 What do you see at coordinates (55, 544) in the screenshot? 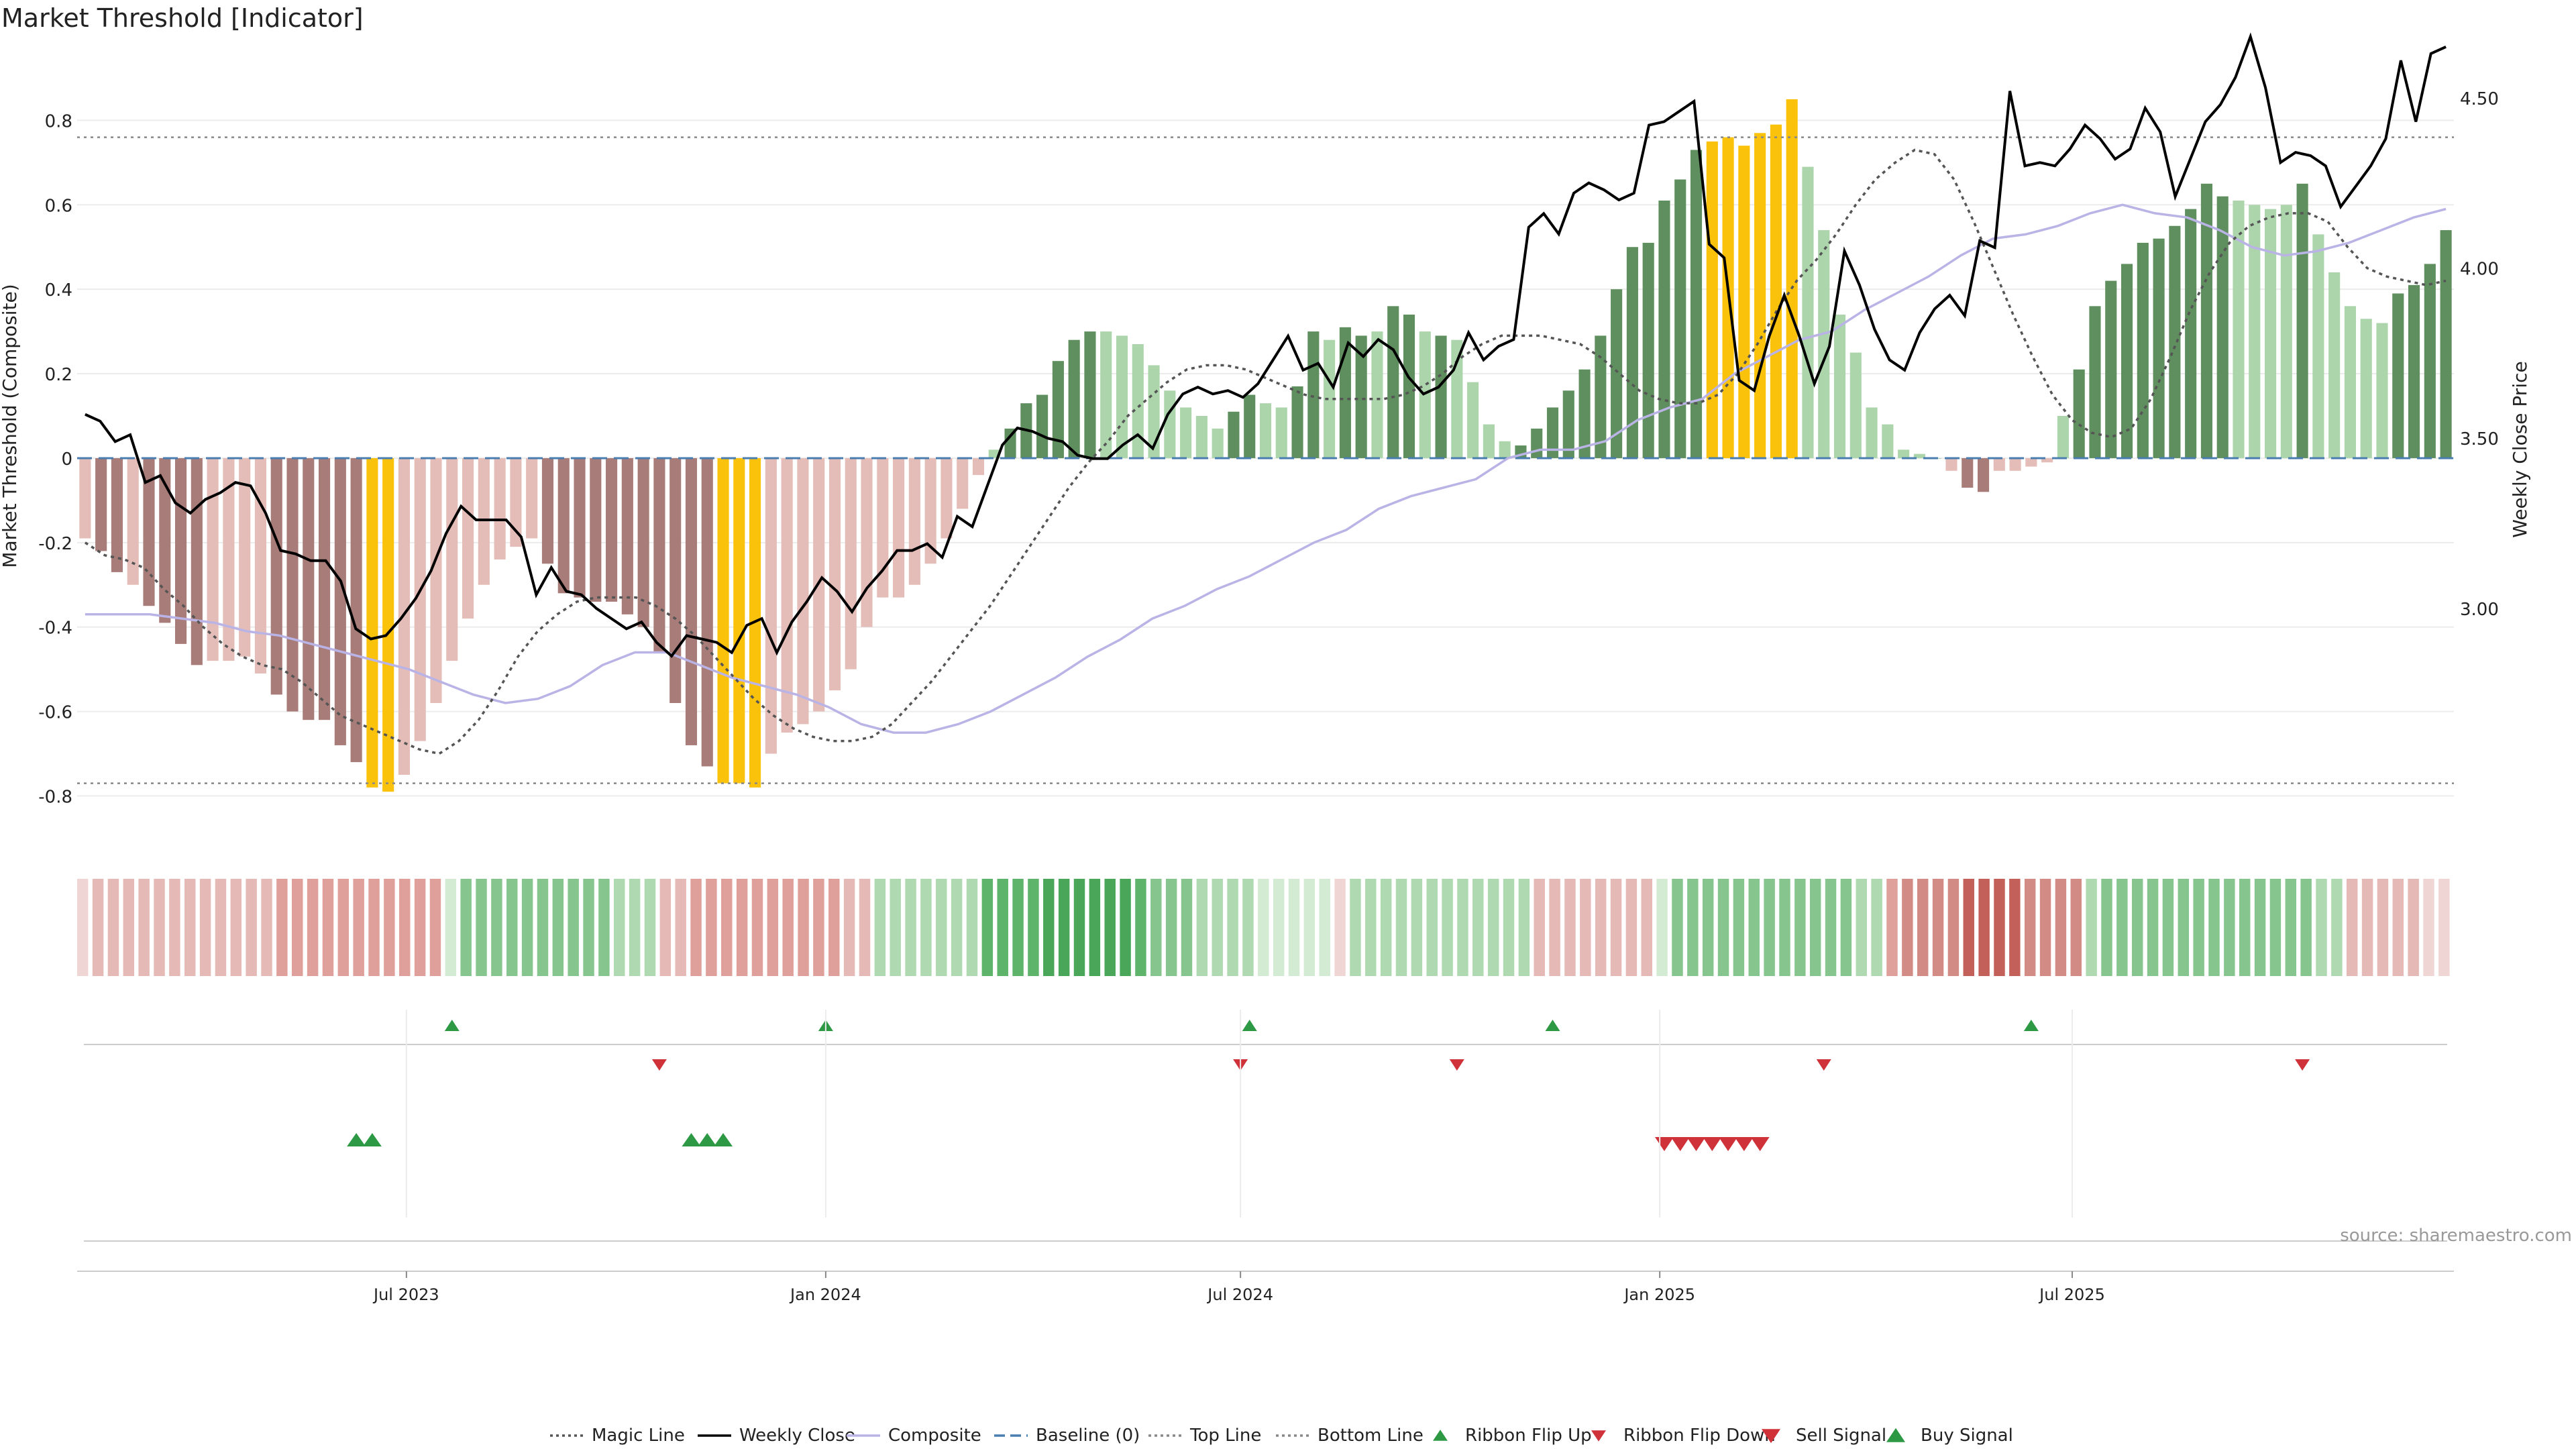
I see `y-tick-label: -0.2` at bounding box center [55, 544].